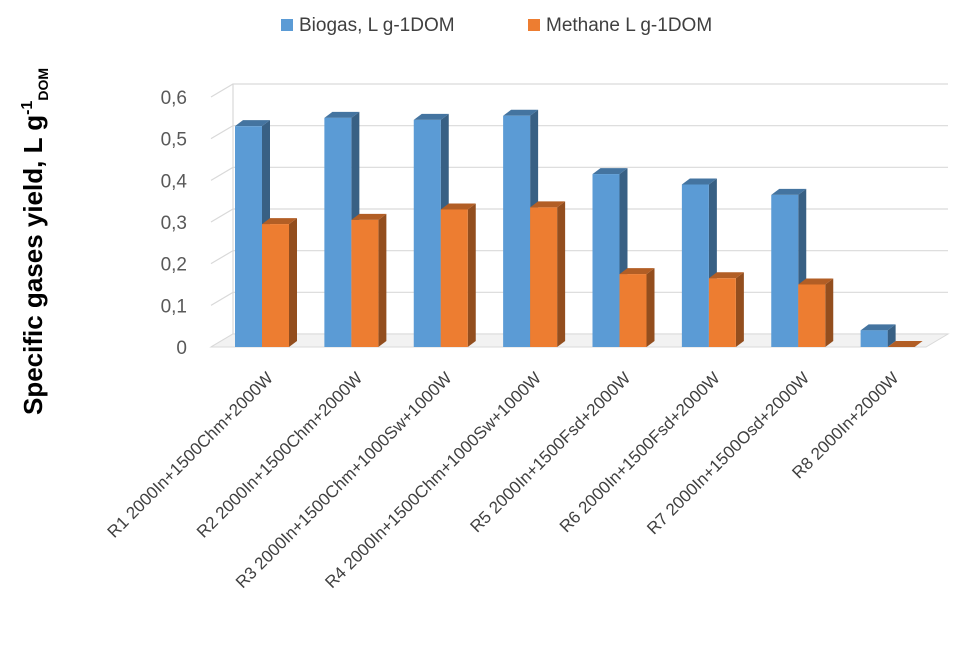  Describe the element at coordinates (190, 454) in the screenshot. I see `x-tick-label: R1 2000In+1500Chm+2000W` at that location.